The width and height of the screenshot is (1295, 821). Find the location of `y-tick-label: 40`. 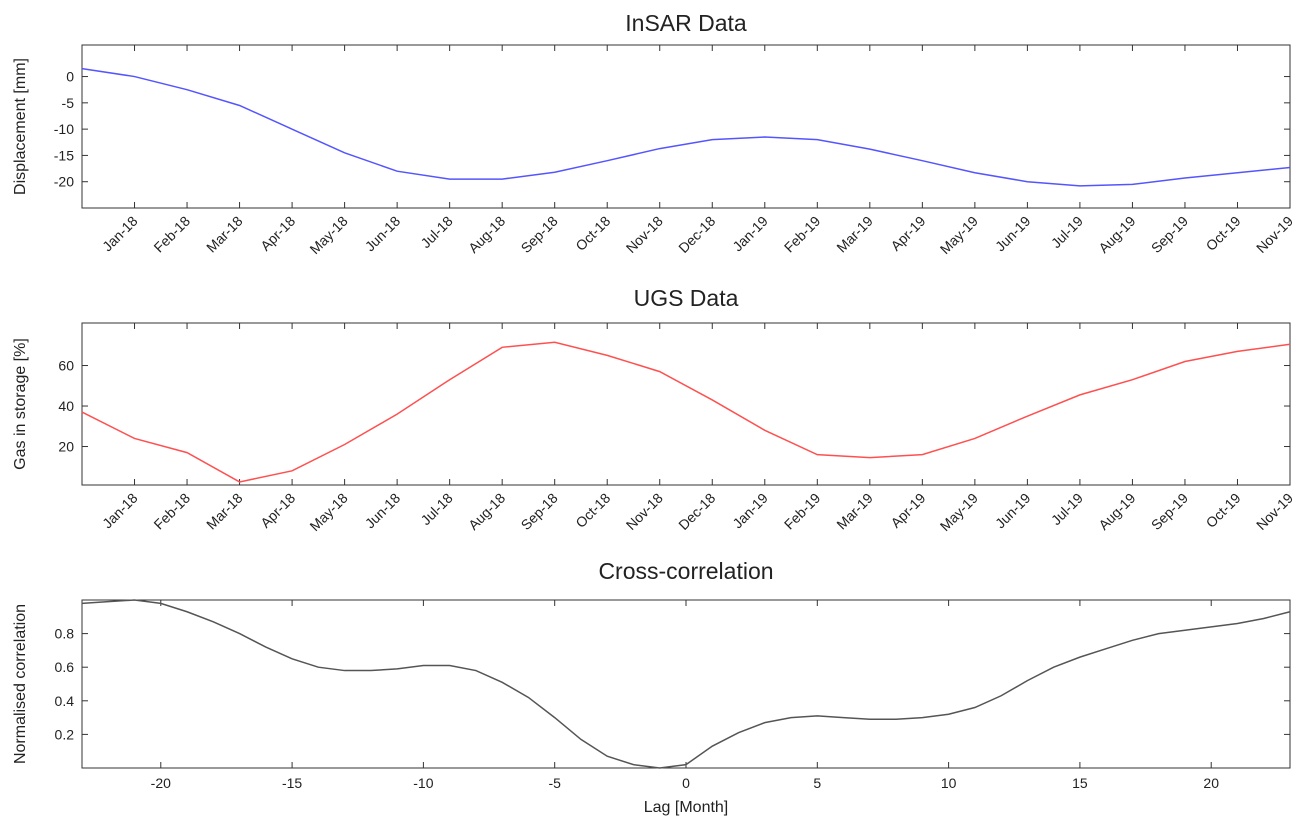

y-tick-label: 40 is located at coordinates (66, 406).